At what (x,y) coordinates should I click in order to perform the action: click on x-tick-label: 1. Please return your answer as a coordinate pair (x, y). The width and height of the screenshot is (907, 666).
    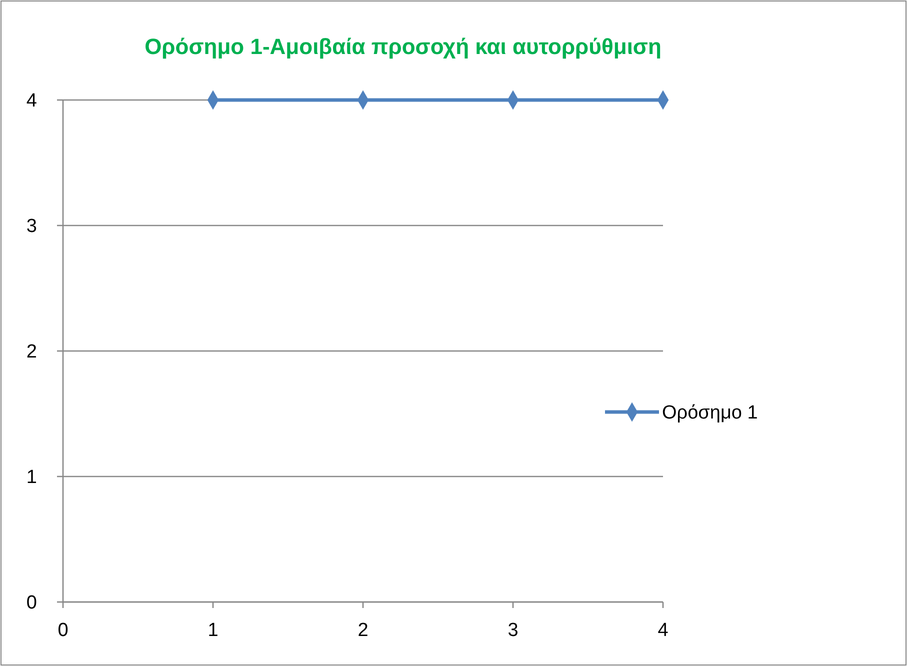
    Looking at the image, I should click on (213, 630).